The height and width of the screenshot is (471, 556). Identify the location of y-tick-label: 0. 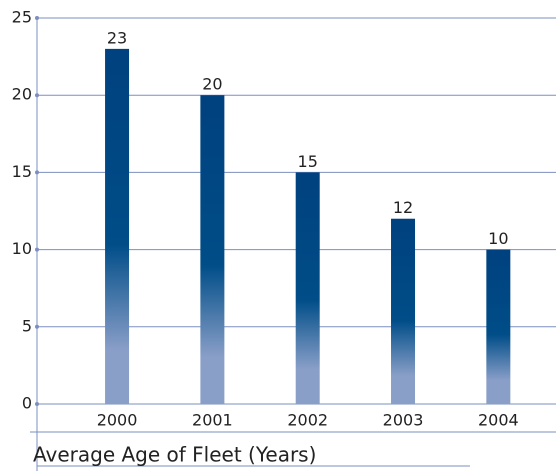
(27, 403).